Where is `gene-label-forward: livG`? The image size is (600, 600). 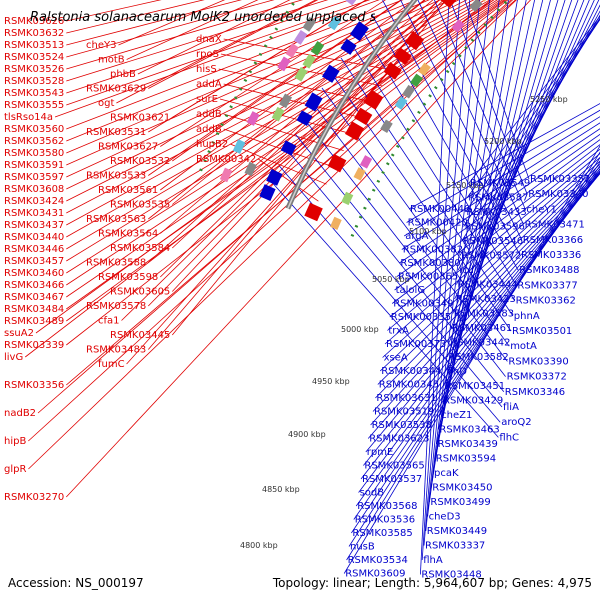 gene-label-forward: livG is located at coordinates (13, 357).